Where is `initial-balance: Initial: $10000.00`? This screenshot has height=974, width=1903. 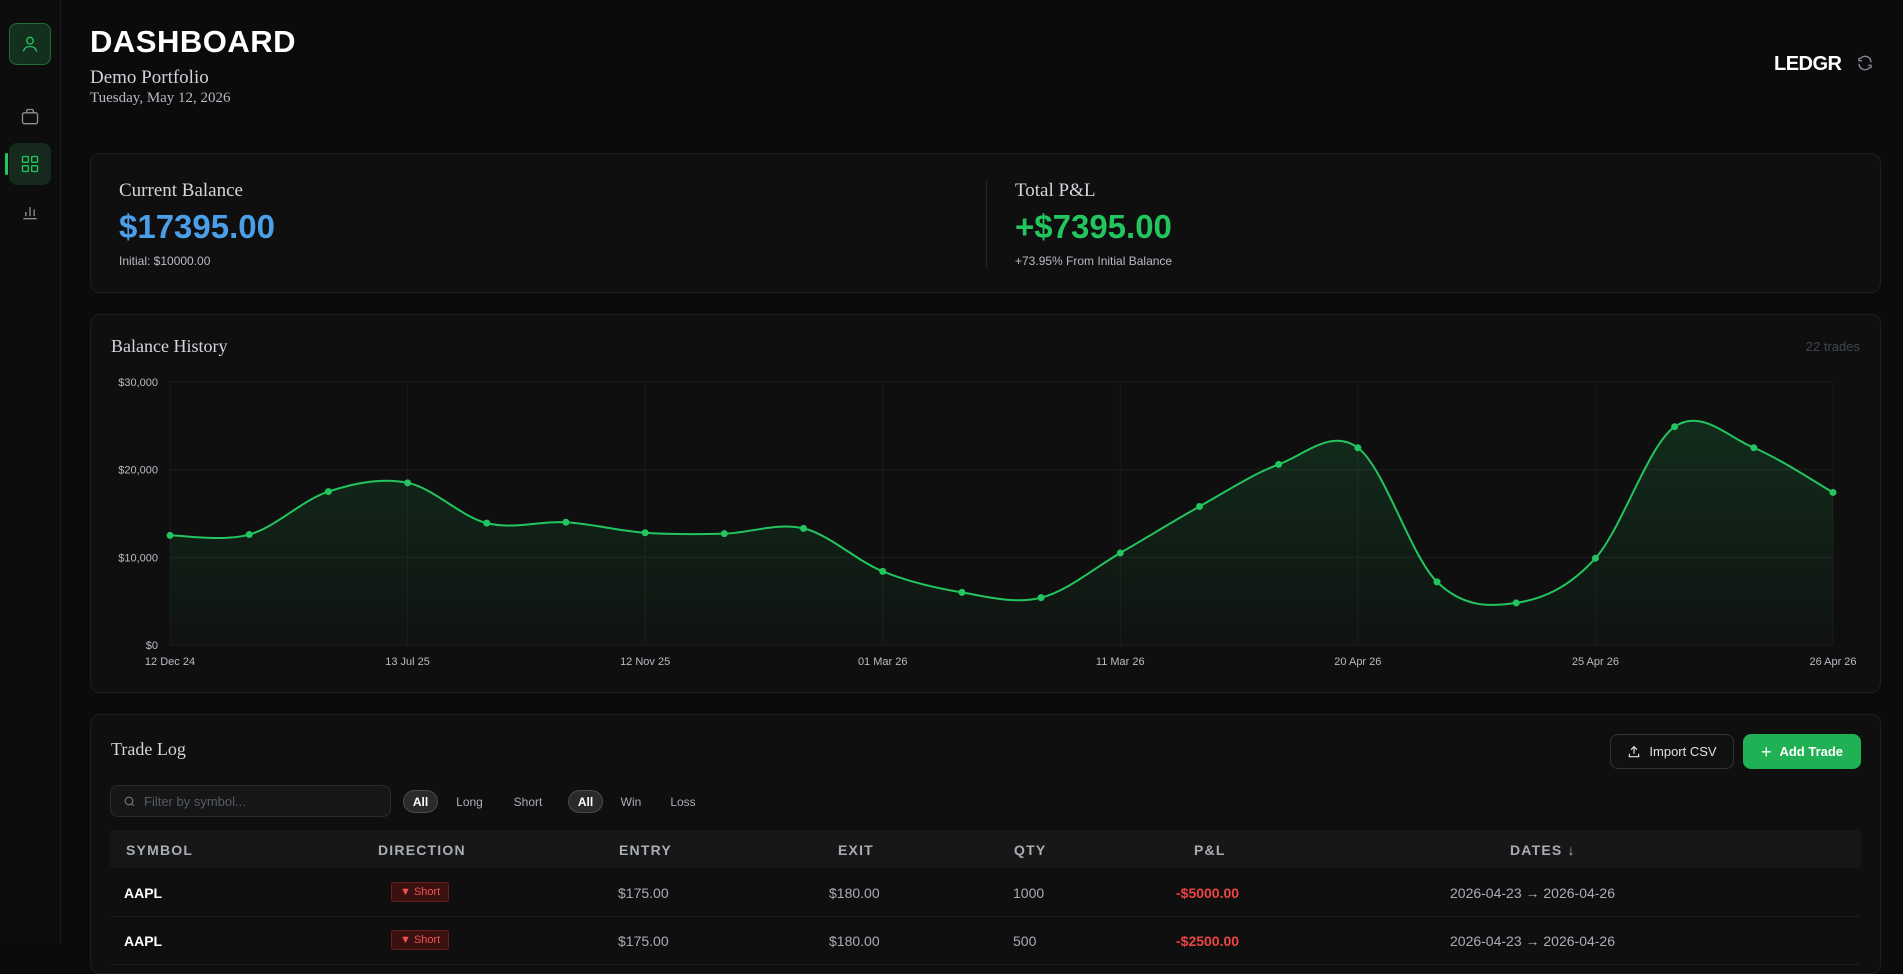
initial-balance: Initial: $10000.00 is located at coordinates (165, 261).